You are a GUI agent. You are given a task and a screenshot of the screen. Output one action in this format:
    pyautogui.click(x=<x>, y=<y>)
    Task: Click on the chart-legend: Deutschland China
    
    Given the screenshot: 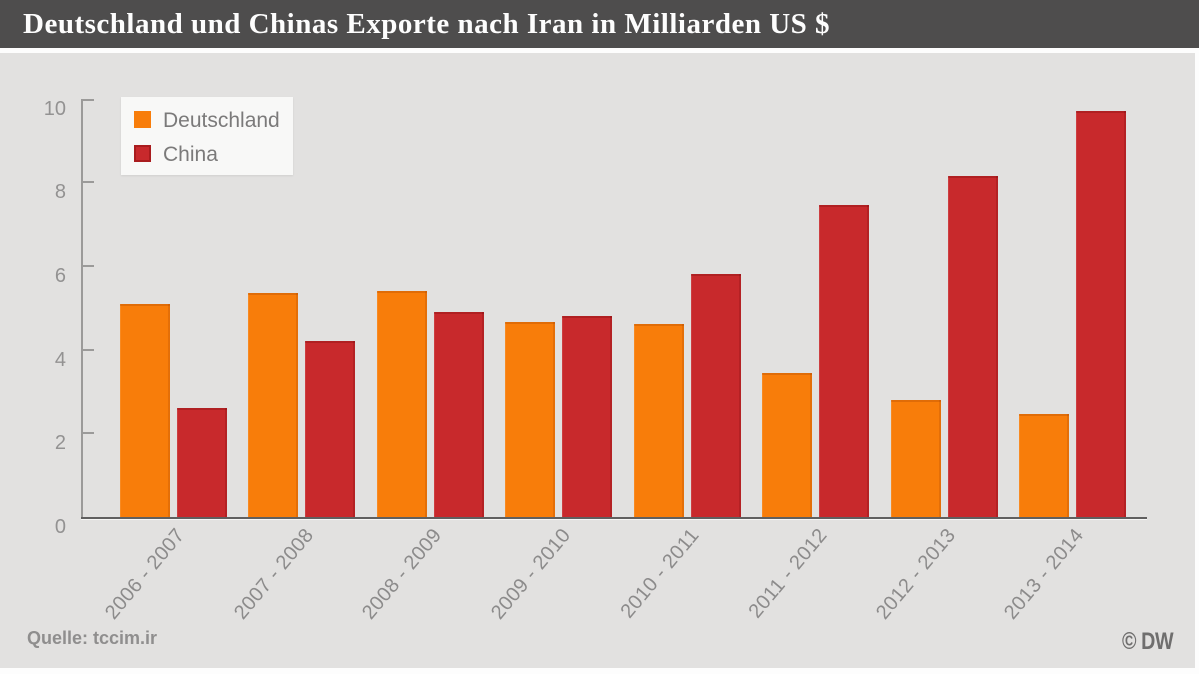 What is the action you would take?
    pyautogui.click(x=207, y=136)
    